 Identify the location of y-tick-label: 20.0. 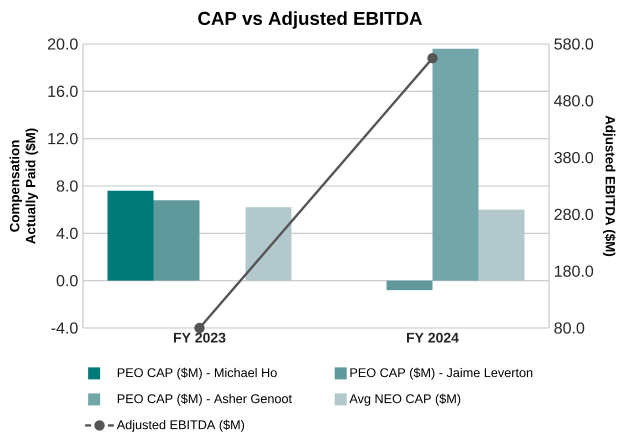
(63, 44).